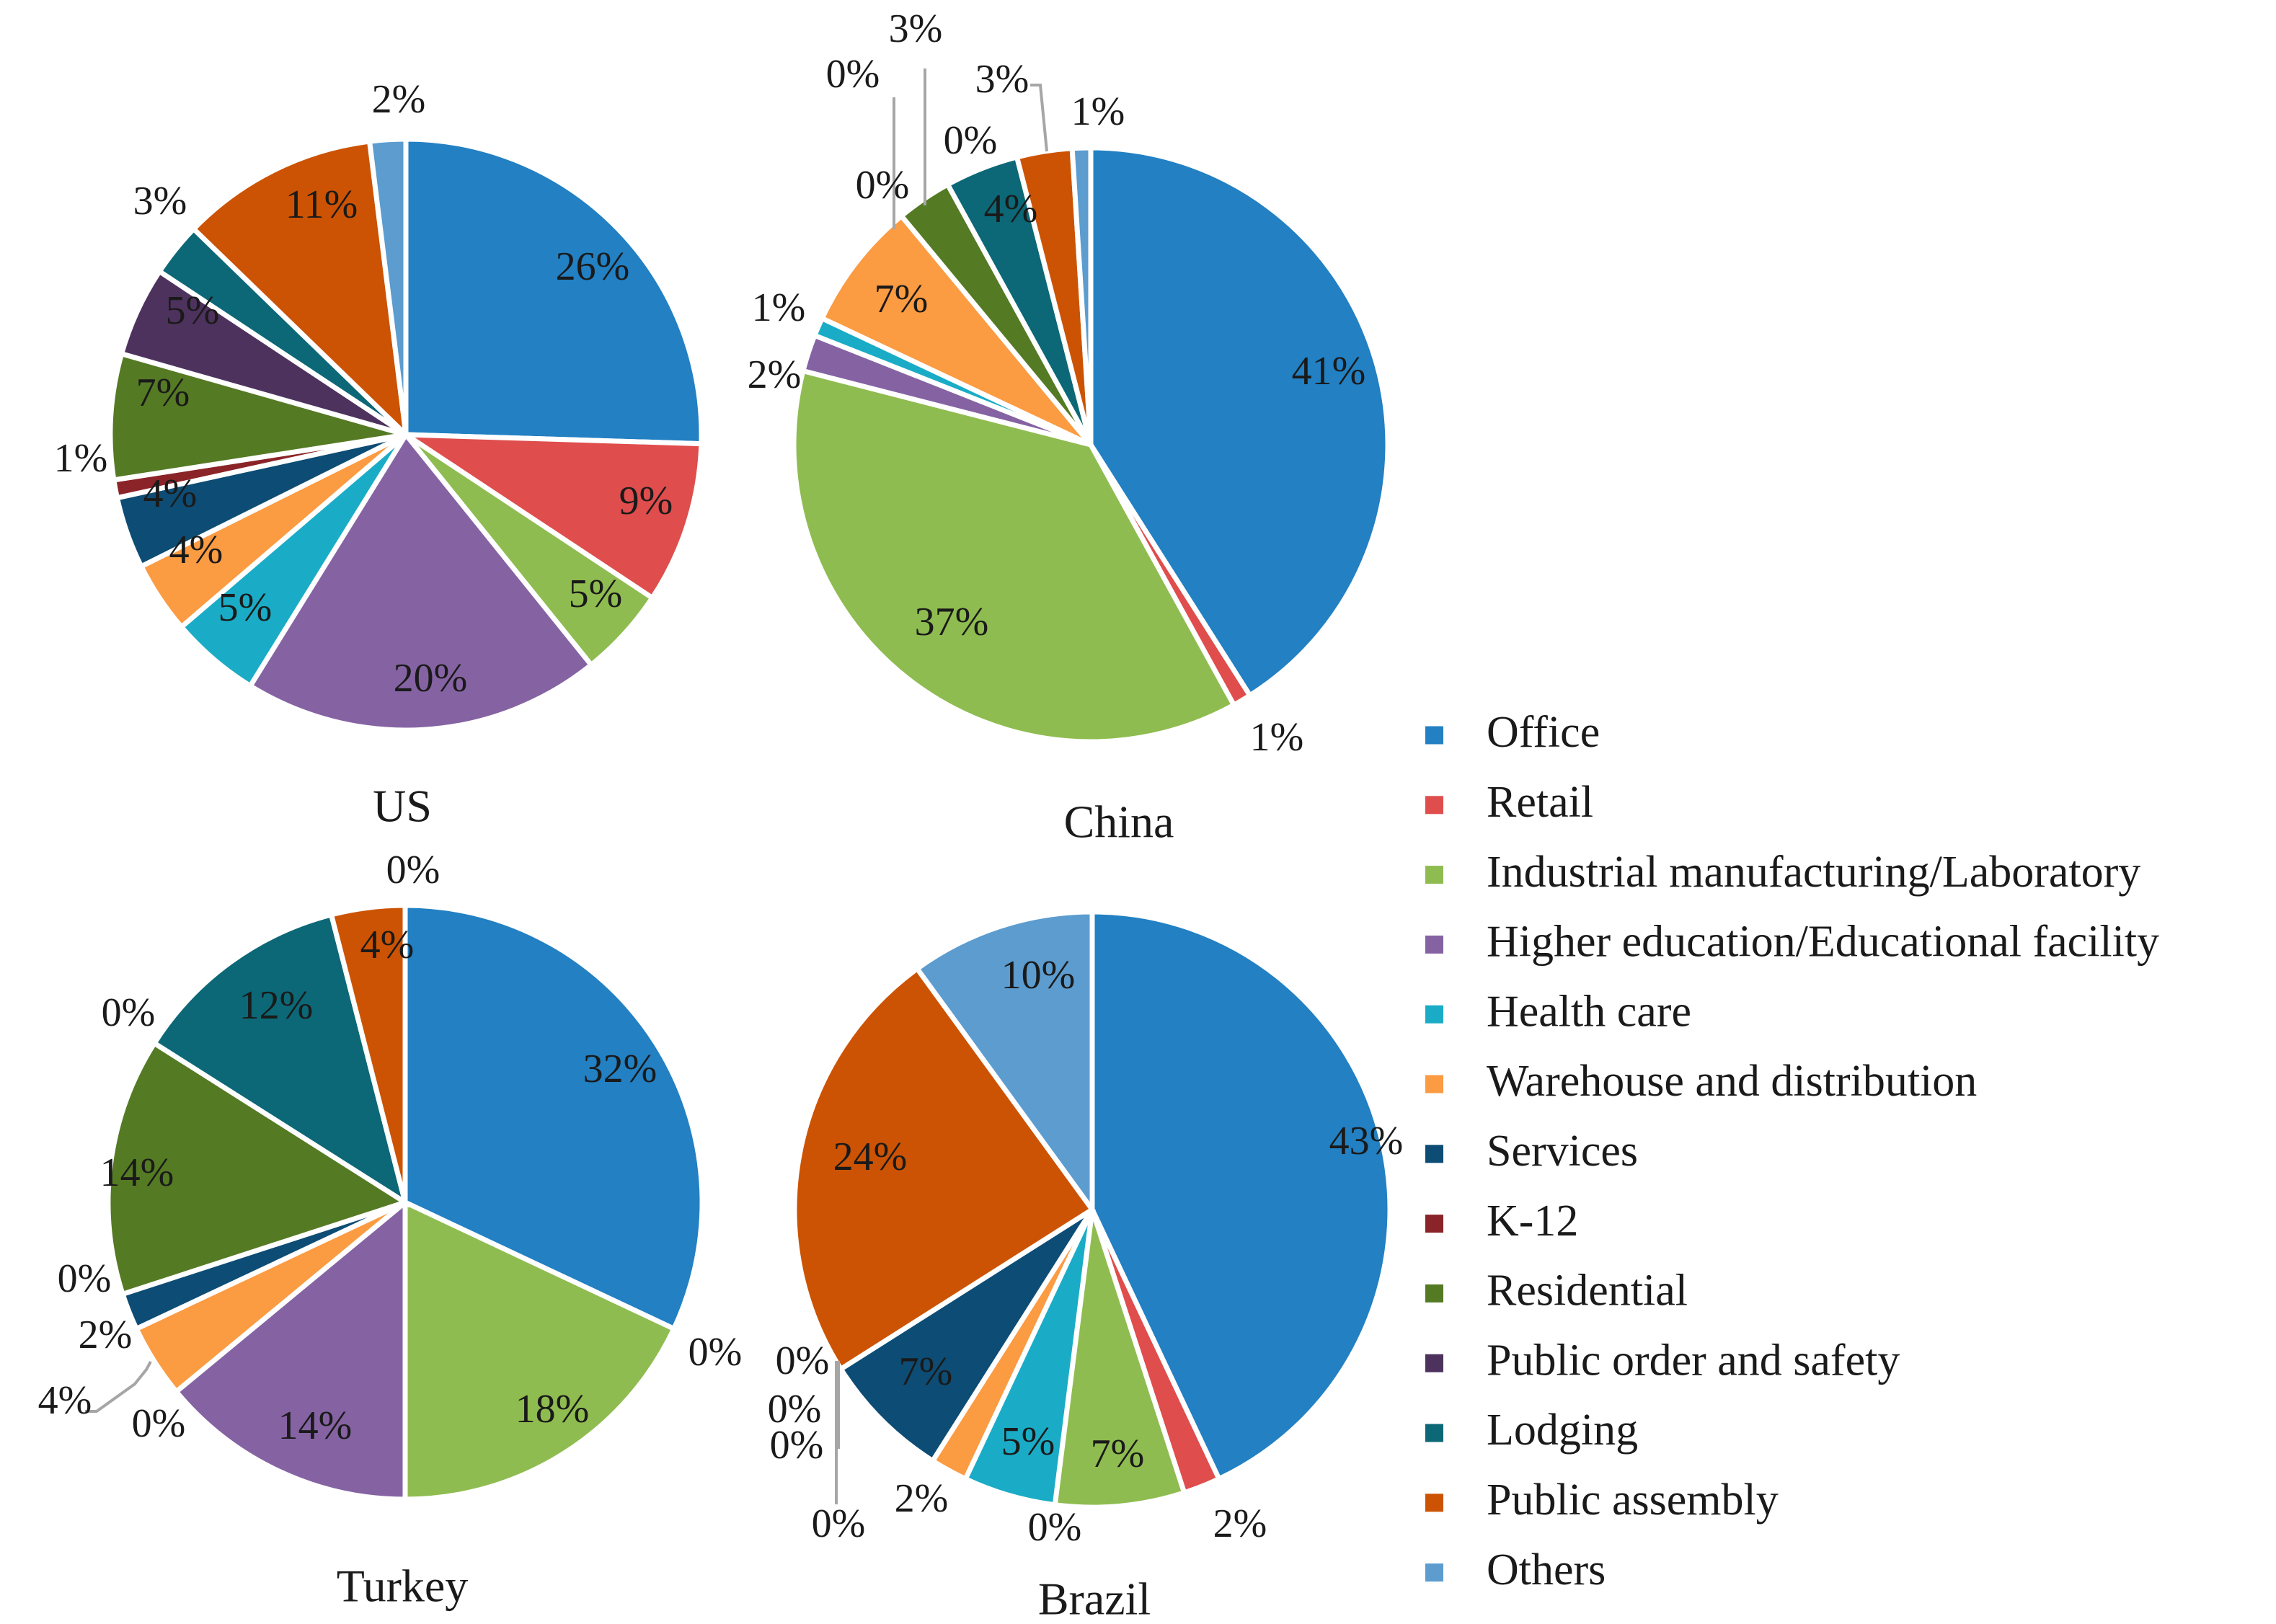 This screenshot has height=1624, width=2276. I want to click on pie-caption-turkey: Turkey, so click(403, 1587).